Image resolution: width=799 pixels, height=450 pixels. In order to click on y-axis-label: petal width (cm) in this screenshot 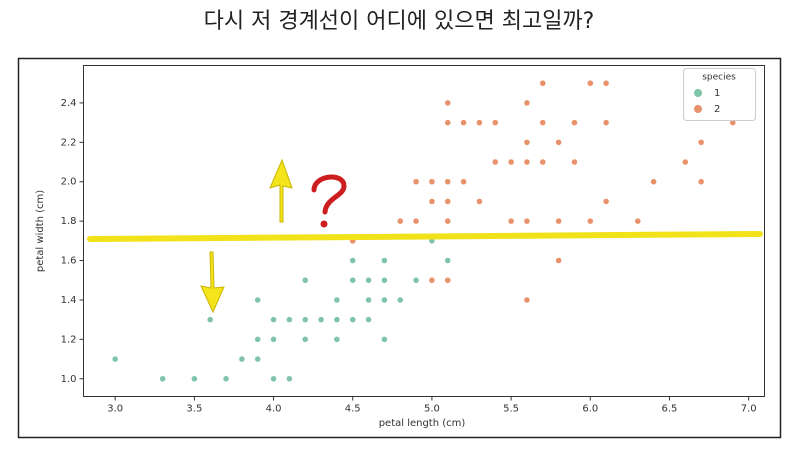, I will do `click(40, 231)`.